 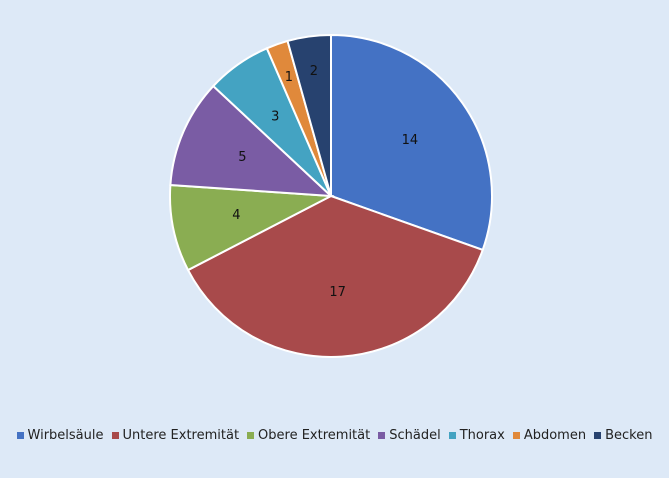 I want to click on legend-item: Thorax, so click(x=476, y=435).